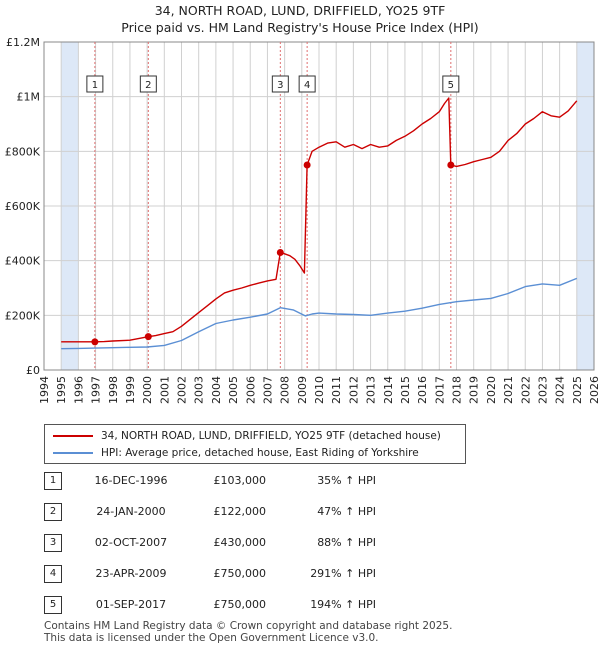 The height and width of the screenshot is (650, 600). I want to click on sale-hpi-change: 88% ↑ HPI, so click(346, 542).